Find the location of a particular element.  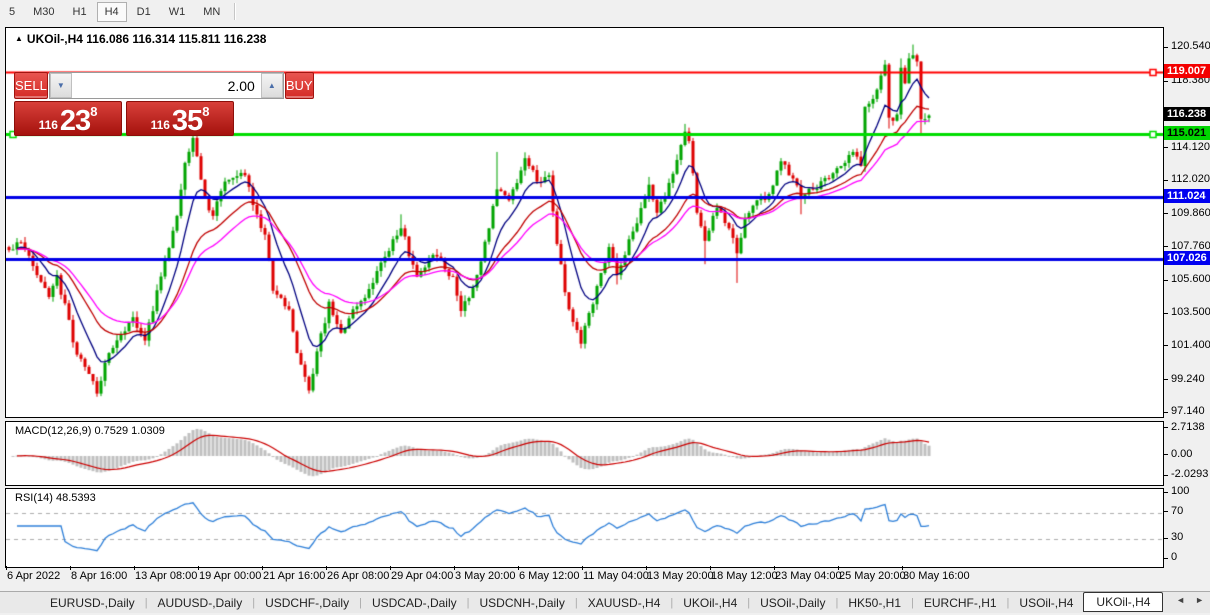

timeframe-button-m30: M30 is located at coordinates (44, 11).